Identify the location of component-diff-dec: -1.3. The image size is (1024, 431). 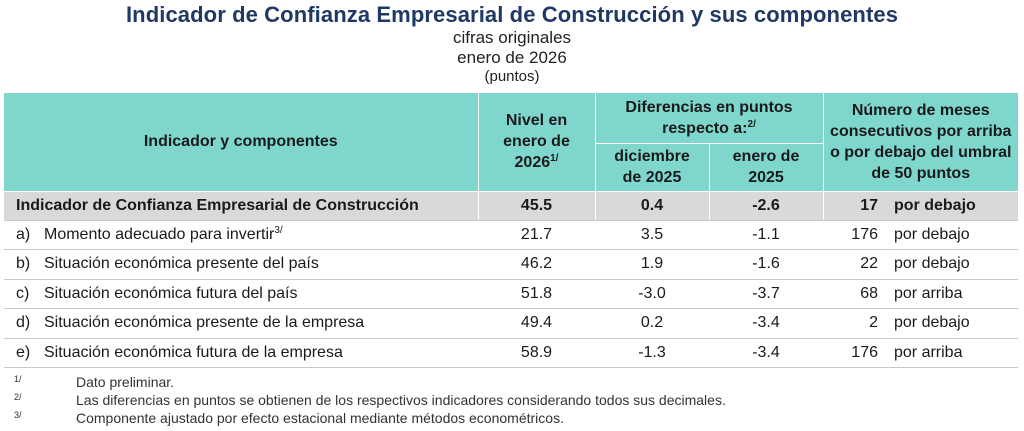
(652, 353).